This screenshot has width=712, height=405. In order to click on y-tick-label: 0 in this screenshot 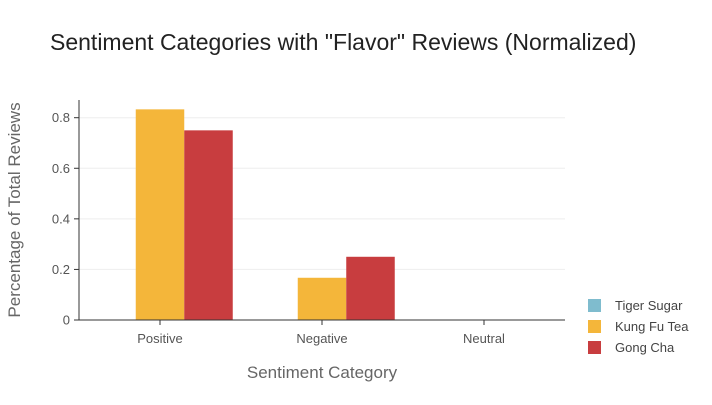, I will do `click(66, 320)`.